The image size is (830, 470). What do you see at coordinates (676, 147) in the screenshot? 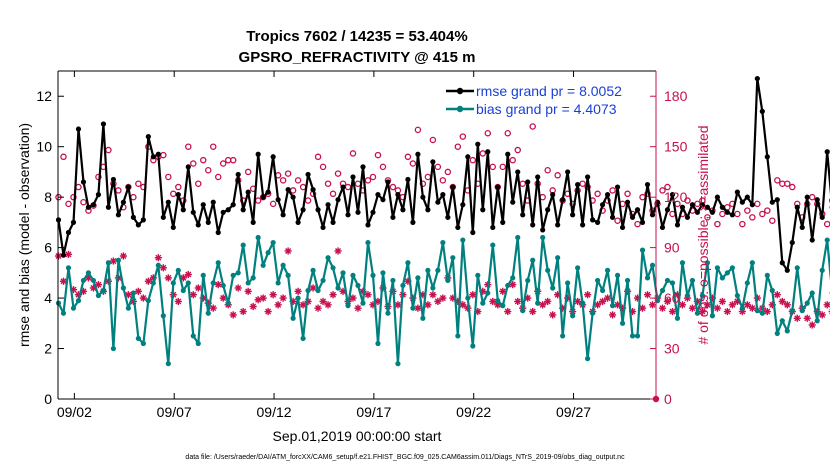
I see `y-right-tick-label: 150` at bounding box center [676, 147].